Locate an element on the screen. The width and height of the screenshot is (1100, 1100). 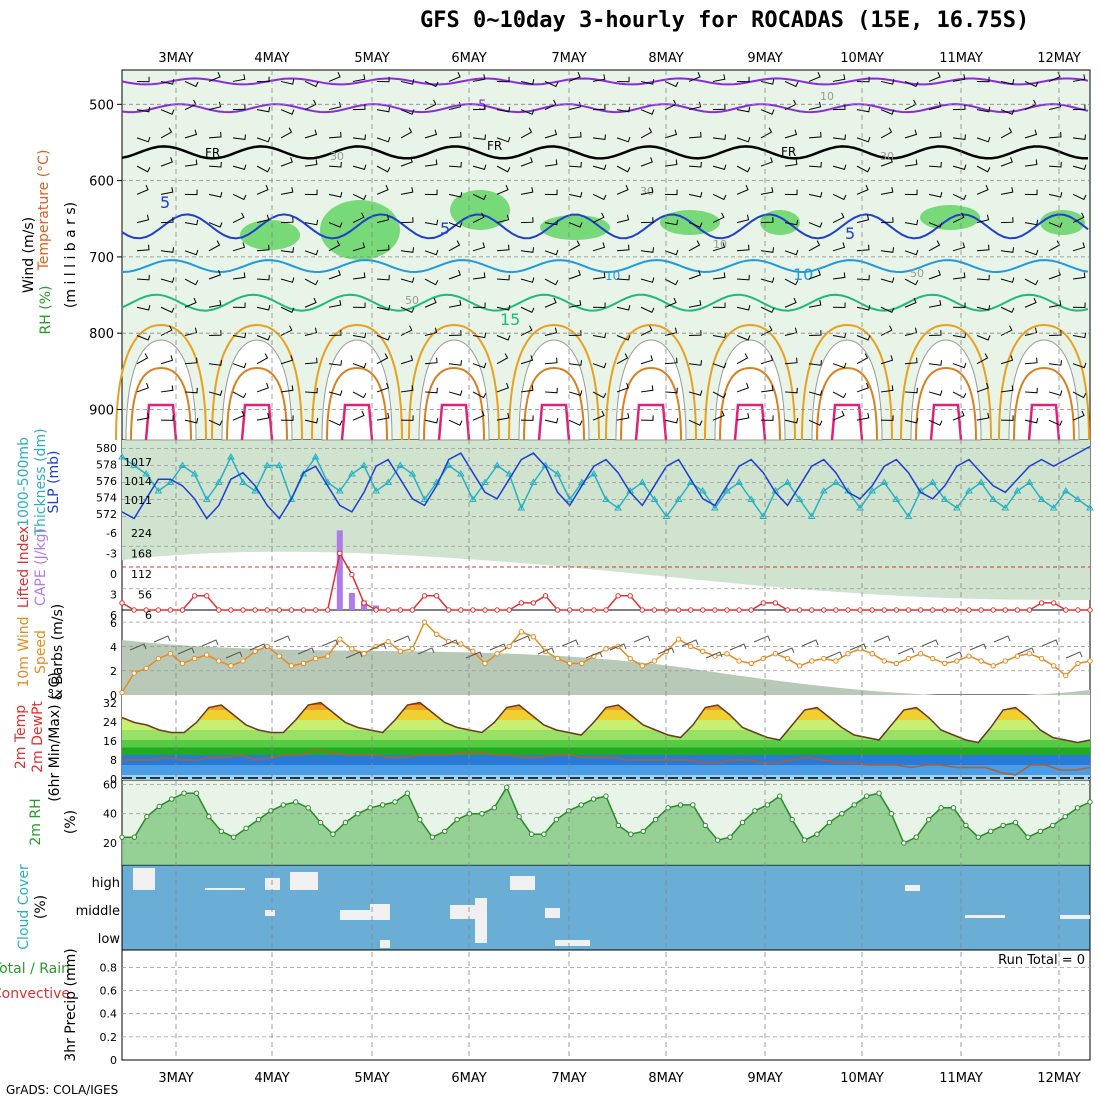
ytick-cape: 6 is located at coordinates (148, 615).